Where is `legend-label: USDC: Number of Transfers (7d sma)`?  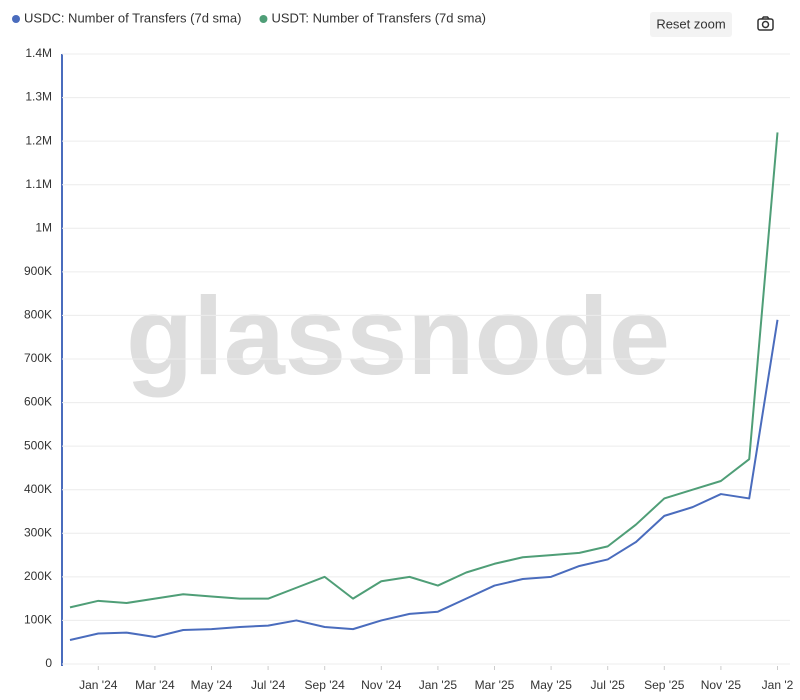
legend-label: USDC: Number of Transfers (7d sma) is located at coordinates (132, 17).